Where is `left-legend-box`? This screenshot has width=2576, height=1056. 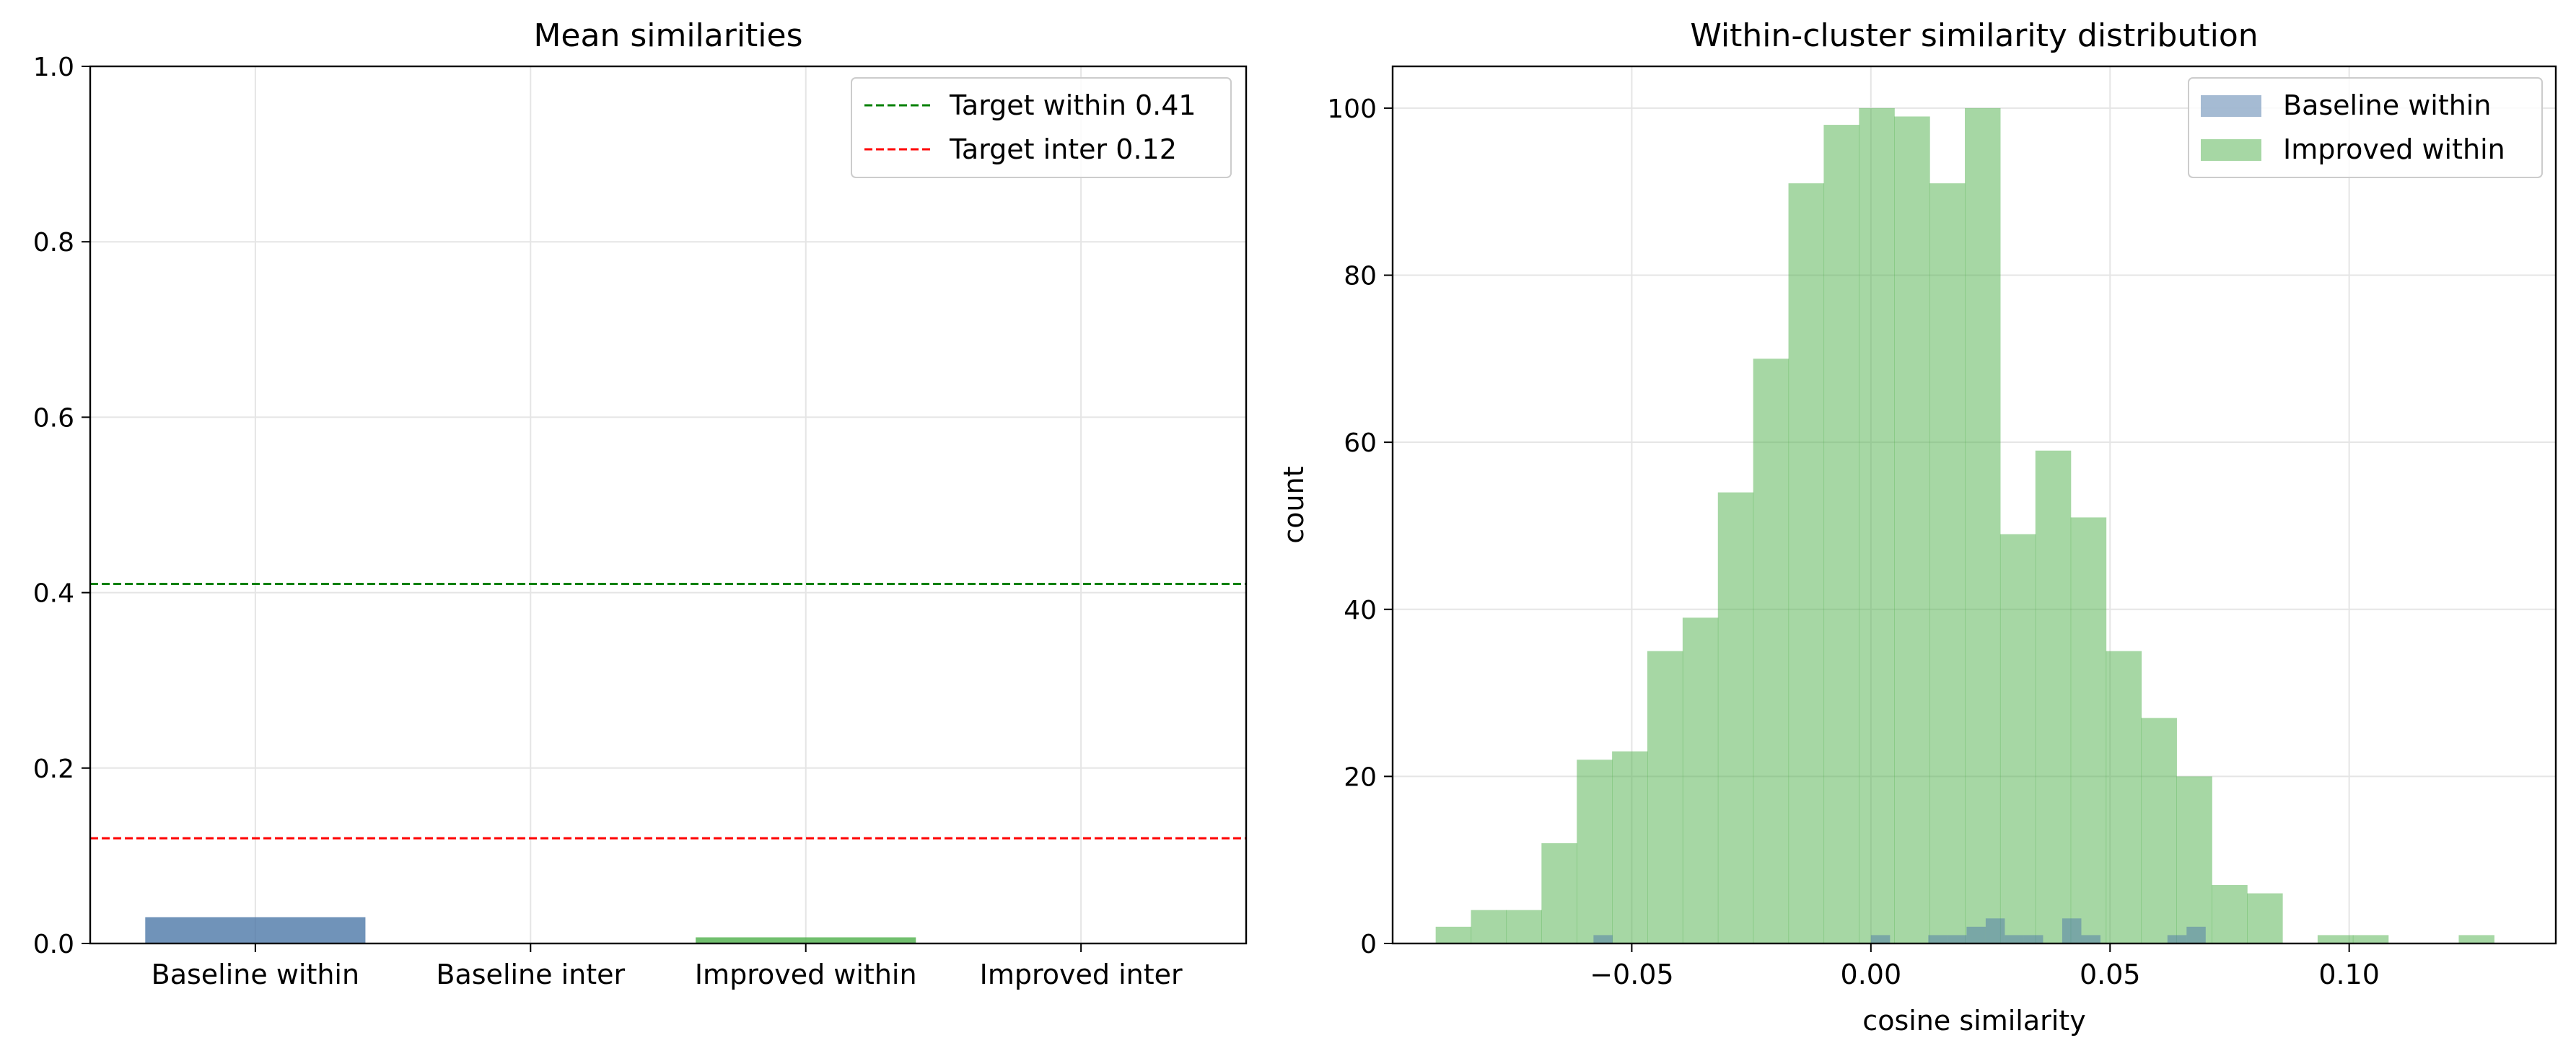
left-legend-box is located at coordinates (1041, 128).